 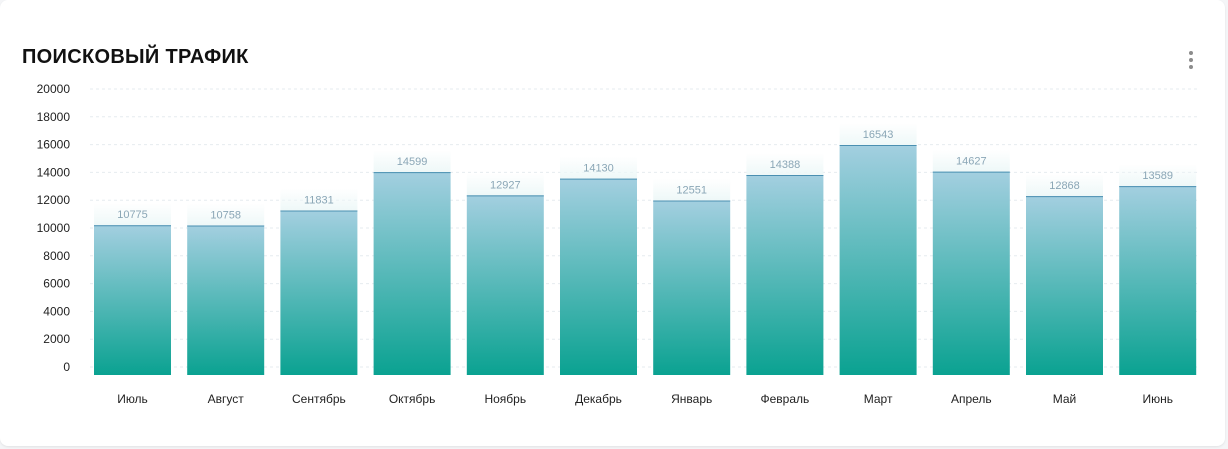 I want to click on bar-value-label: 12927, so click(x=505, y=185).